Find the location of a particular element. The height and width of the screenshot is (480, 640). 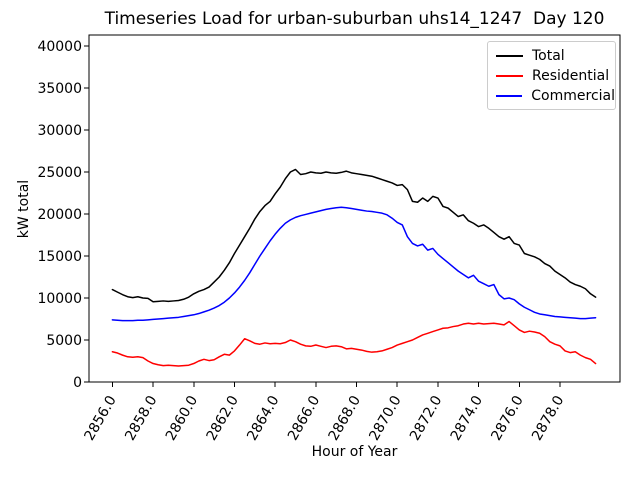

y-tick-label: 20000 is located at coordinates (59, 215).